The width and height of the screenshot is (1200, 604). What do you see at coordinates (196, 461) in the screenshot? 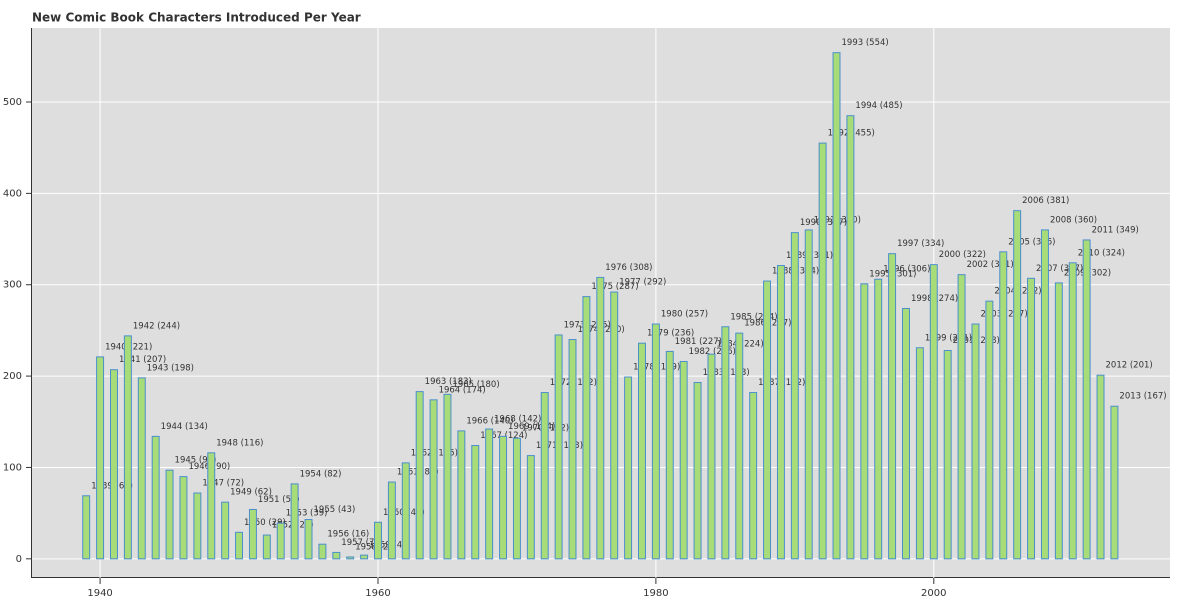
I see `value-label: 1945 (97)` at bounding box center [196, 461].